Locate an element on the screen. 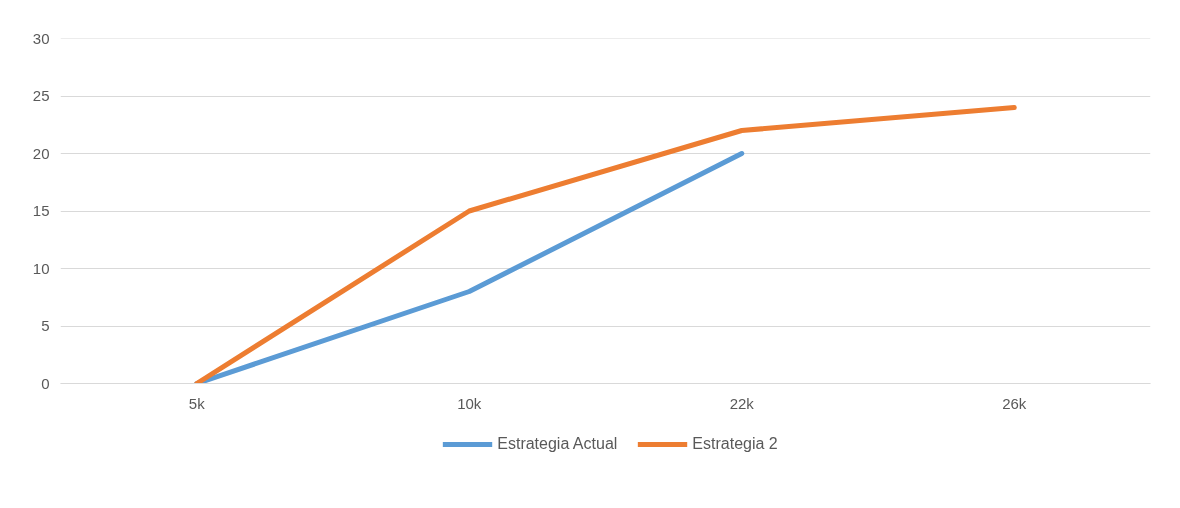 This screenshot has width=1180, height=508. legend-label: Estrategia Actual is located at coordinates (557, 444).